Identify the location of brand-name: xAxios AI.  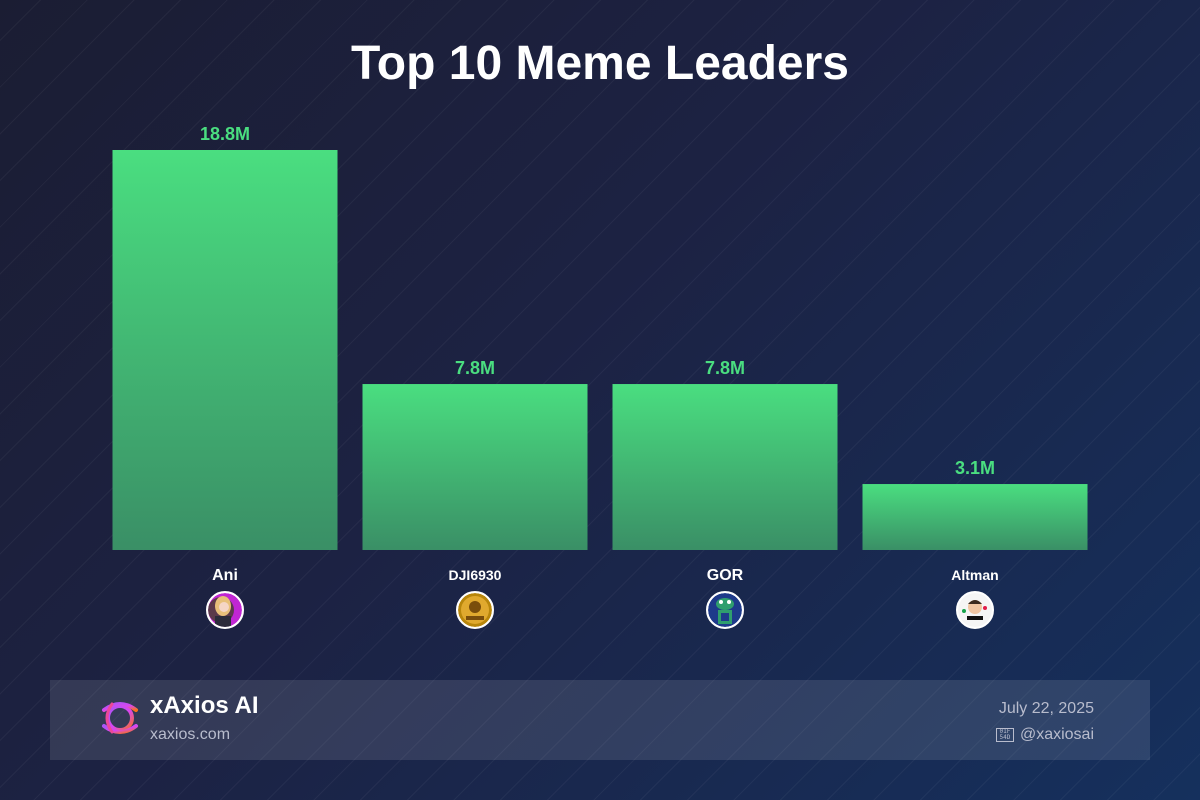
(204, 705).